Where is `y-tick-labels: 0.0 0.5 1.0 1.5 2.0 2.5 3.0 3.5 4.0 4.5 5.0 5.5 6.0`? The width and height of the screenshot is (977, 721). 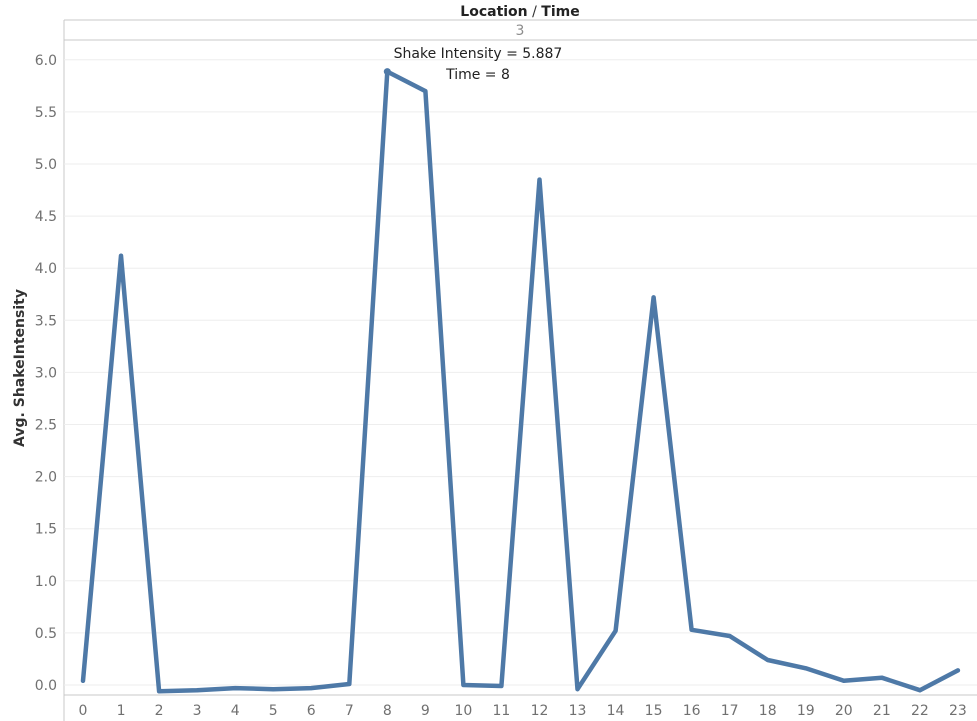 y-tick-labels: 0.0 0.5 1.0 1.5 2.0 2.5 3.0 3.5 4.0 4.5 5.0 5.5 6.0 is located at coordinates (46, 373).